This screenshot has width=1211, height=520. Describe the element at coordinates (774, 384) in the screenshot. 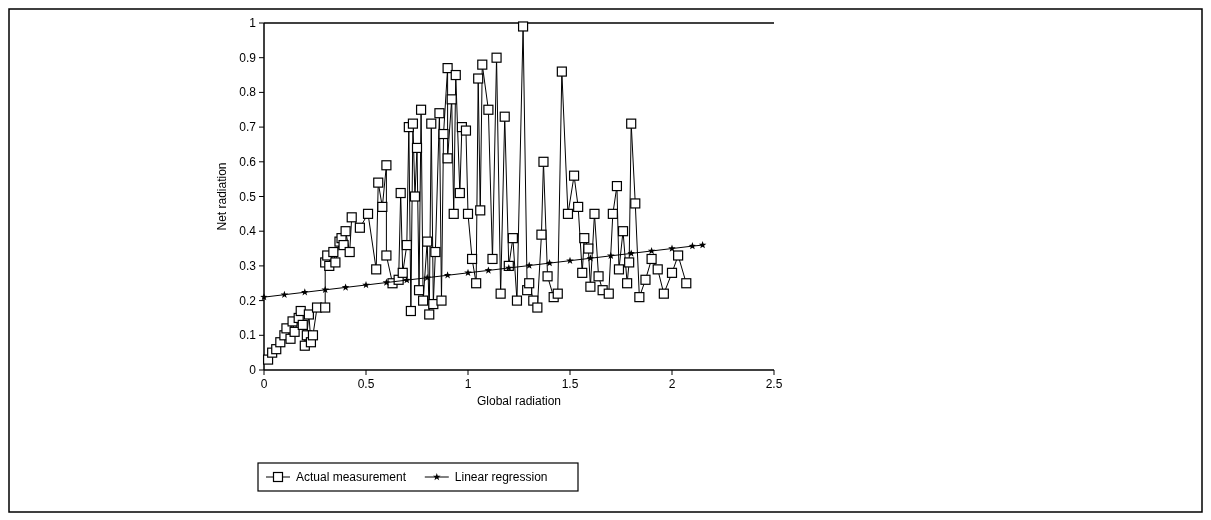

I see `x-tick-label: 2.5` at that location.